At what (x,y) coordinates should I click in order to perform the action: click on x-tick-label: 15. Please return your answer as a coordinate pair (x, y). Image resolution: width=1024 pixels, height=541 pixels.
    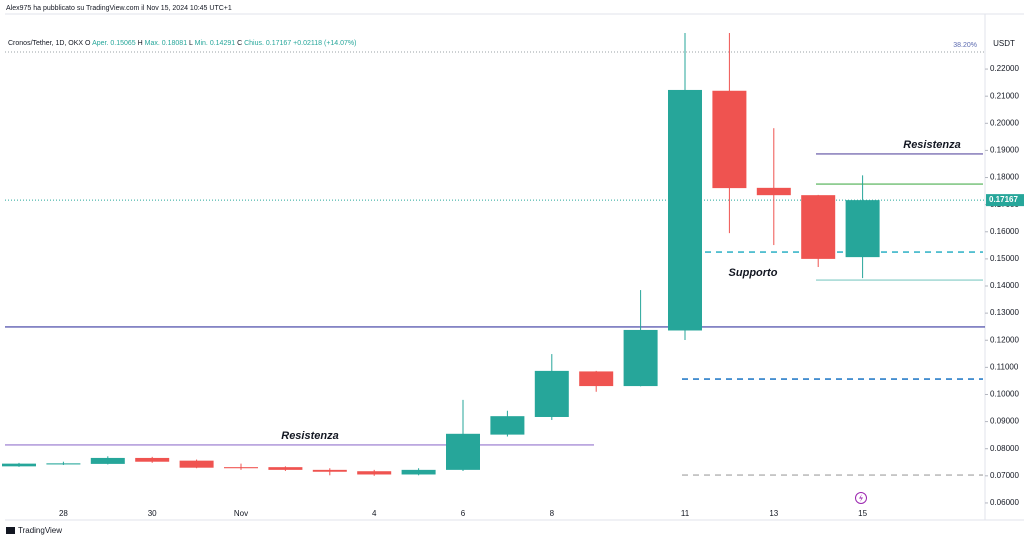
    Looking at the image, I should click on (862, 513).